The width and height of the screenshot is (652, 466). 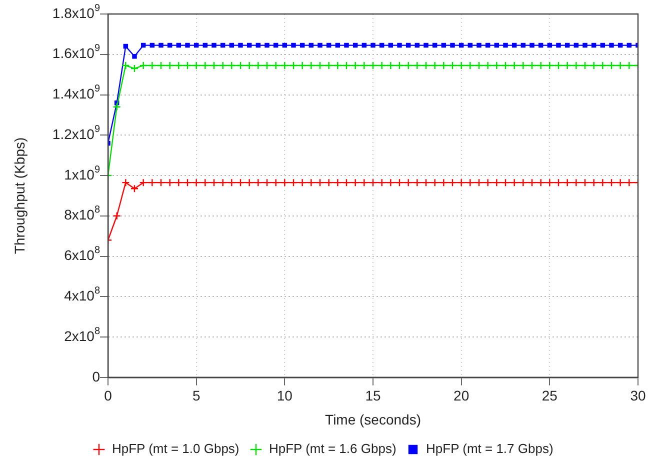 I want to click on x-tick-label: 10, so click(x=284, y=396).